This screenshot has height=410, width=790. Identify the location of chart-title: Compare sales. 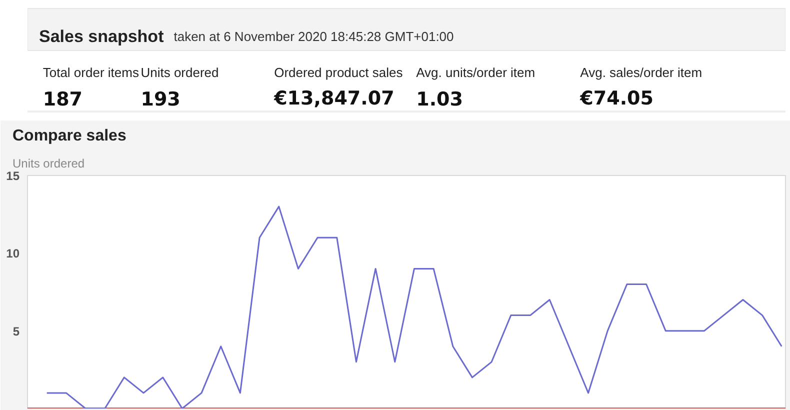
(69, 136).